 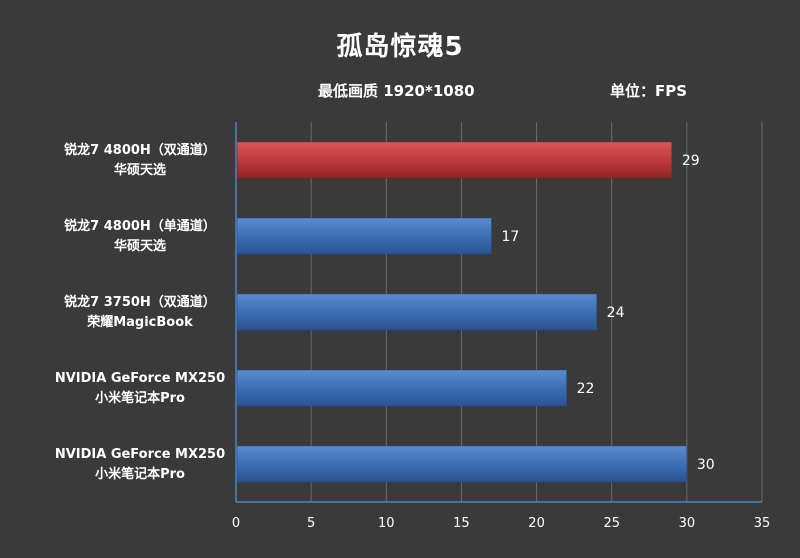 I want to click on category-label: 锐龙7 4800H（单通道）, so click(x=140, y=226).